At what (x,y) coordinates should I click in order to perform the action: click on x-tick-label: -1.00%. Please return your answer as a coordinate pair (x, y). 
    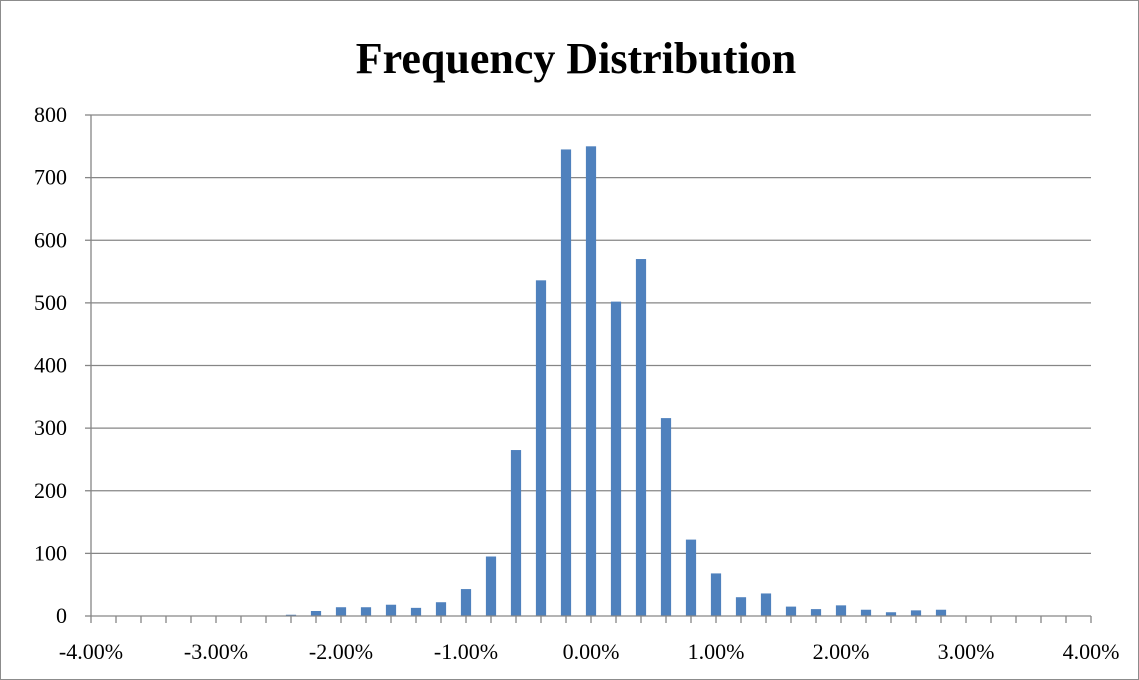
    Looking at the image, I should click on (466, 651).